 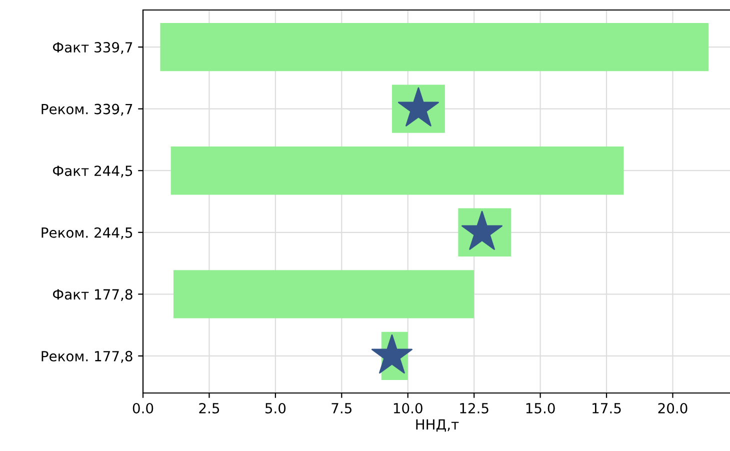 I want to click on y-tick-label: Факт 244,5, so click(x=92, y=172).